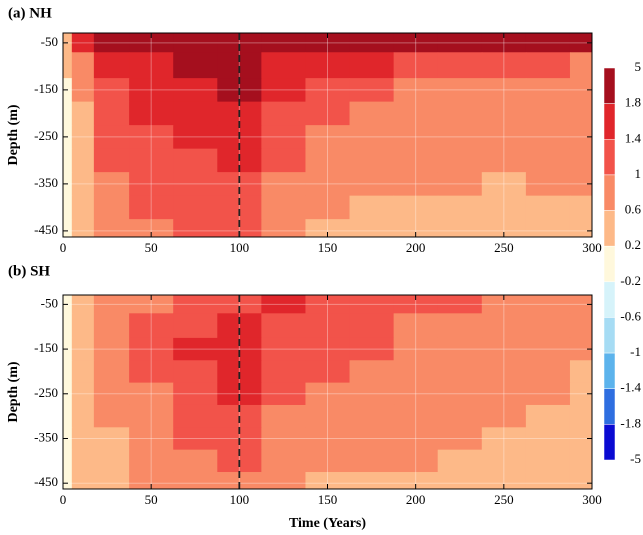 This screenshot has height=535, width=643. Describe the element at coordinates (633, 102) in the screenshot. I see `colorbar-label: 1.8` at that location.